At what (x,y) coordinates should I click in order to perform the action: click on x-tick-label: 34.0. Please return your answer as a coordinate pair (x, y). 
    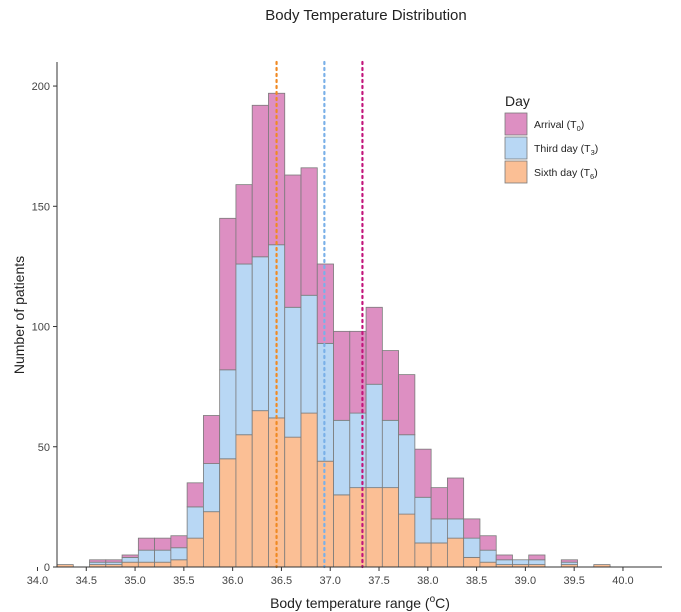
    Looking at the image, I should click on (37, 581).